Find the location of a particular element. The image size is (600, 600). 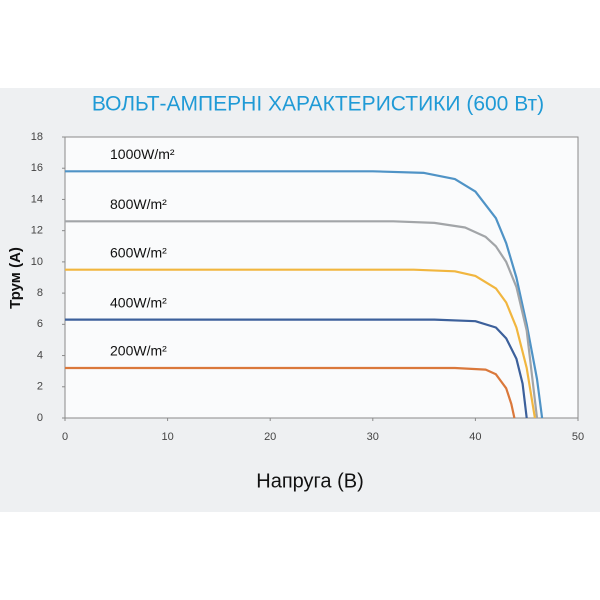

x-tick-label: 50 is located at coordinates (578, 437).